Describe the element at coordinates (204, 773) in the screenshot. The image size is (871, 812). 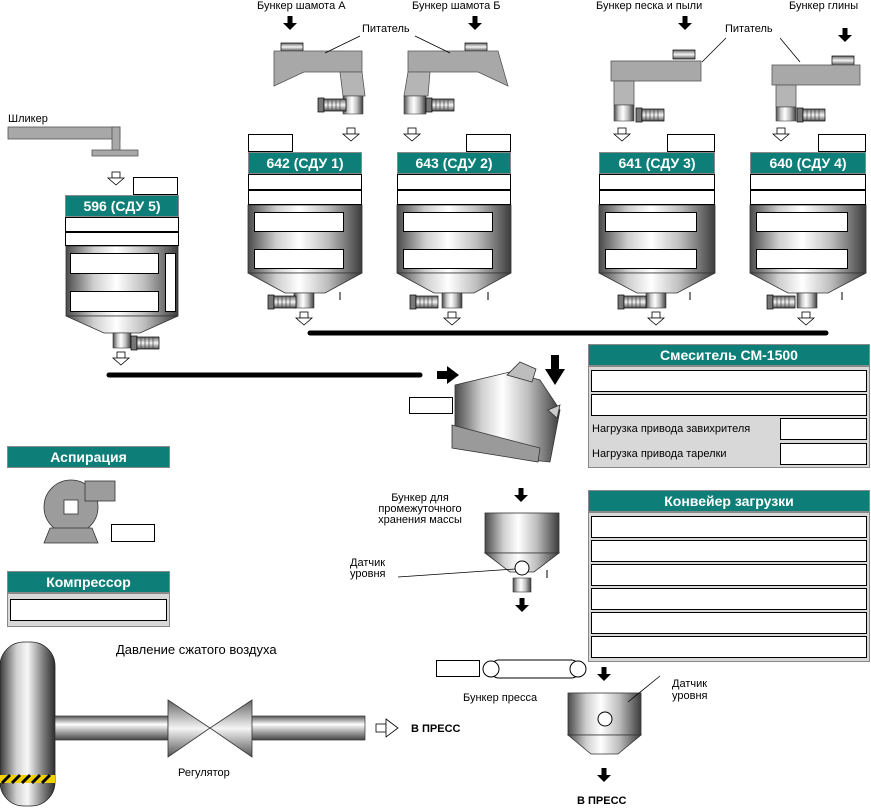
I see `regulator-label: Регулятор` at that location.